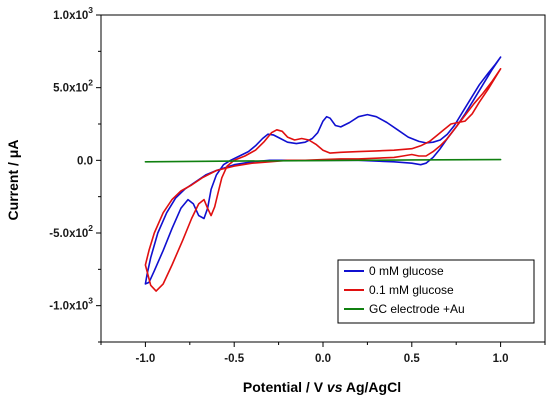 The width and height of the screenshot is (550, 401). Describe the element at coordinates (417, 309) in the screenshot. I see `legend-label-2: GC electrode +Au` at that location.